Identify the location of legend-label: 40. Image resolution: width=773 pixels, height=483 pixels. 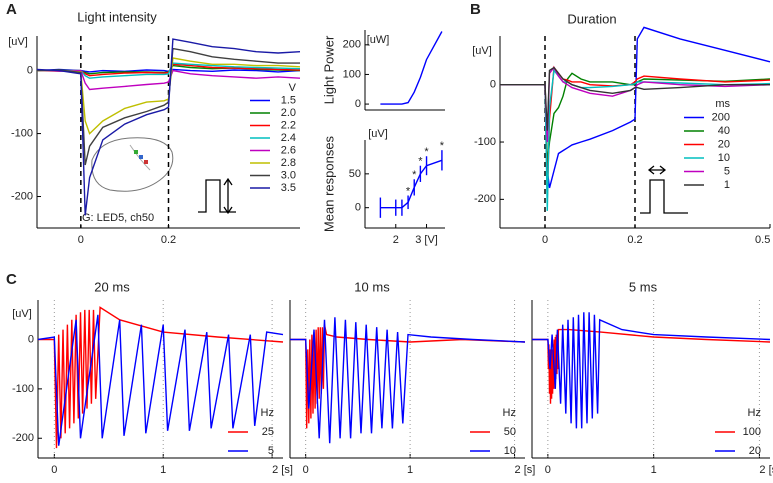
(724, 131).